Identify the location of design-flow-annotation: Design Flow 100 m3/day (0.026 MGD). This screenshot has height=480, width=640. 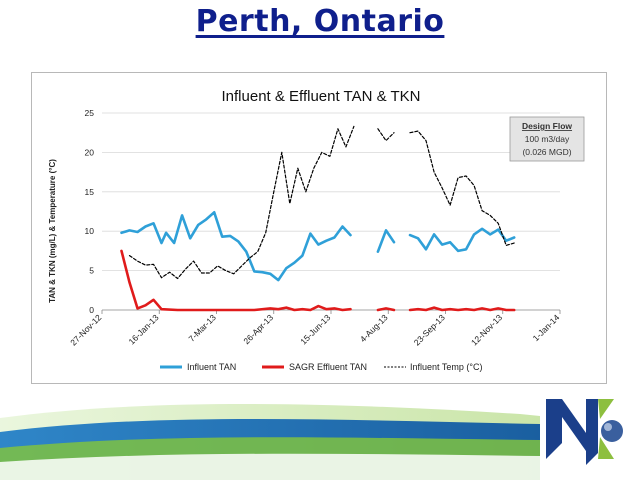
(547, 139).